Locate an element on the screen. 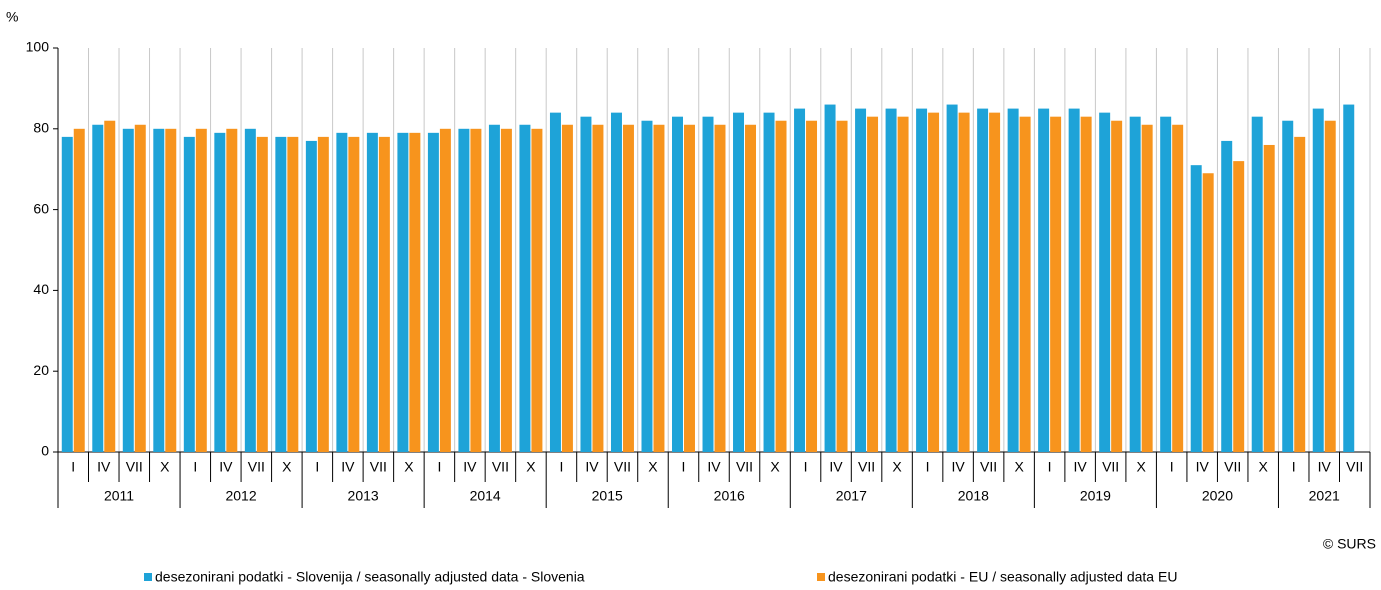 The height and width of the screenshot is (590, 1381). y-tick-label: 80 is located at coordinates (41, 128).